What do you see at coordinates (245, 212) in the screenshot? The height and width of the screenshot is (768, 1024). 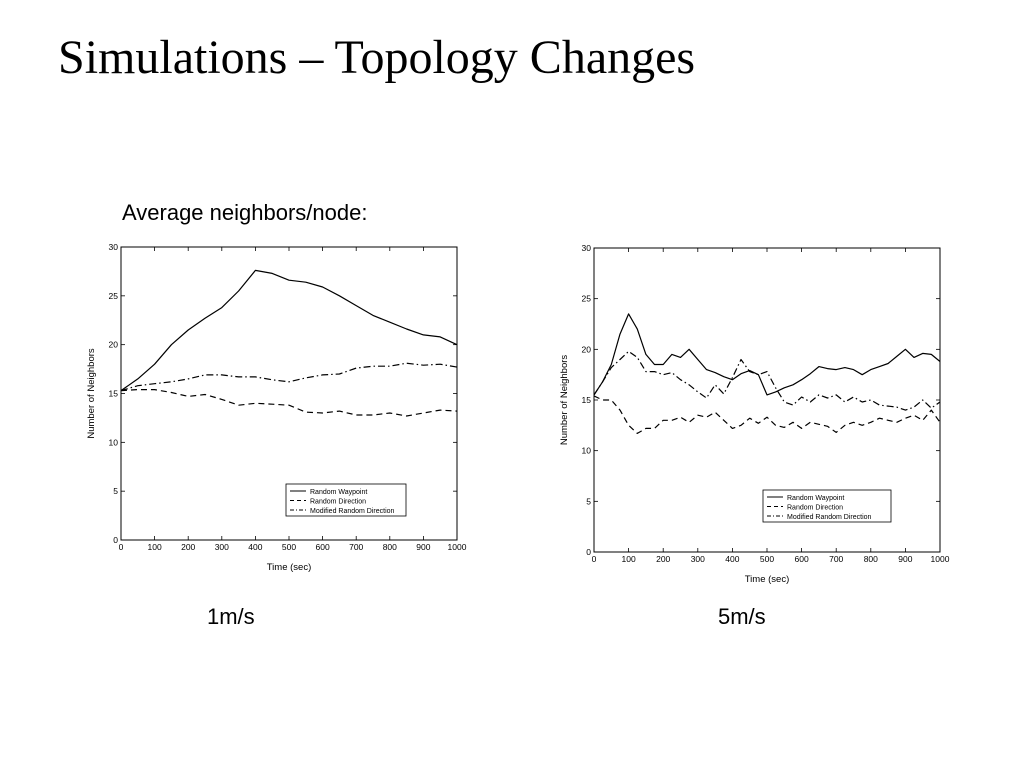 I see `slide-subtitle: Average neighbors/node:` at bounding box center [245, 212].